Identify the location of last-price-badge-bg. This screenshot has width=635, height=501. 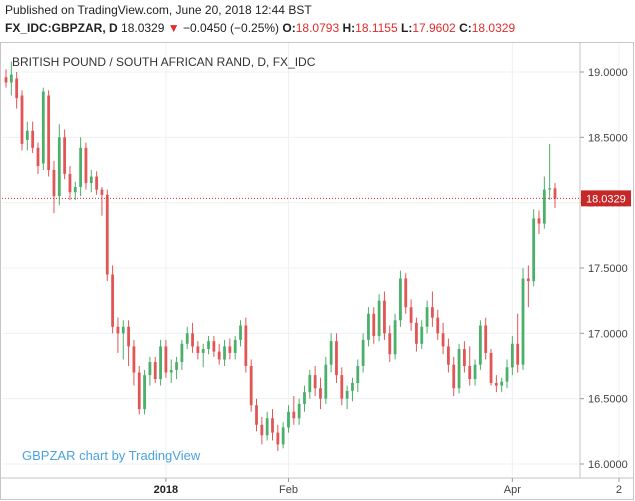
(606, 198).